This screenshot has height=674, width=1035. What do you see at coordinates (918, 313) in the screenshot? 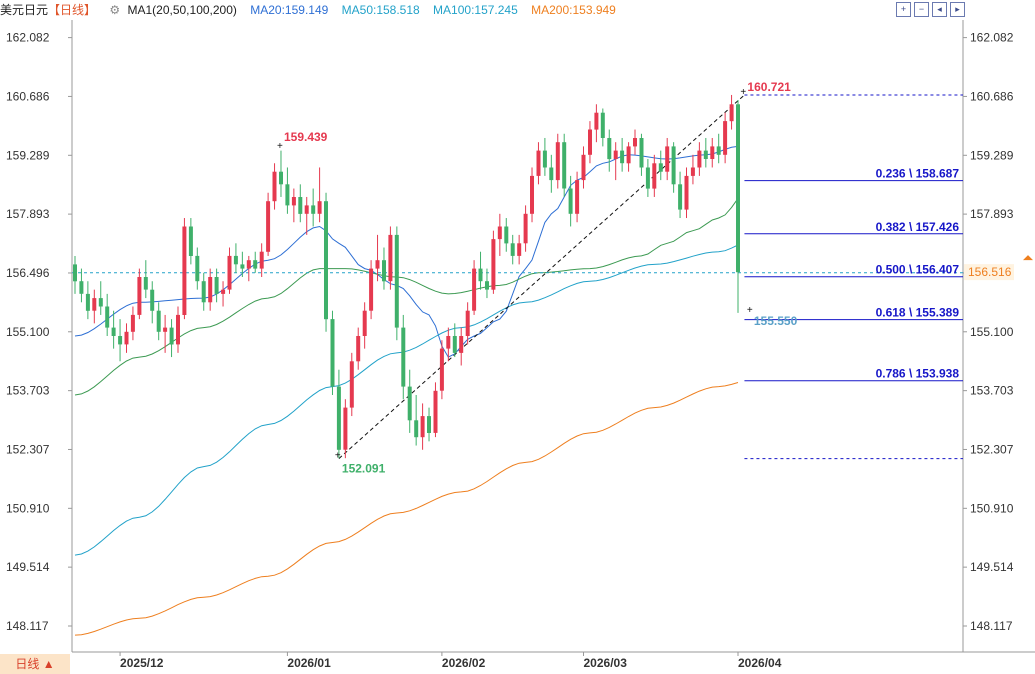
I see `fibonacci-level-label: 0.618 \ 155.389` at bounding box center [918, 313].